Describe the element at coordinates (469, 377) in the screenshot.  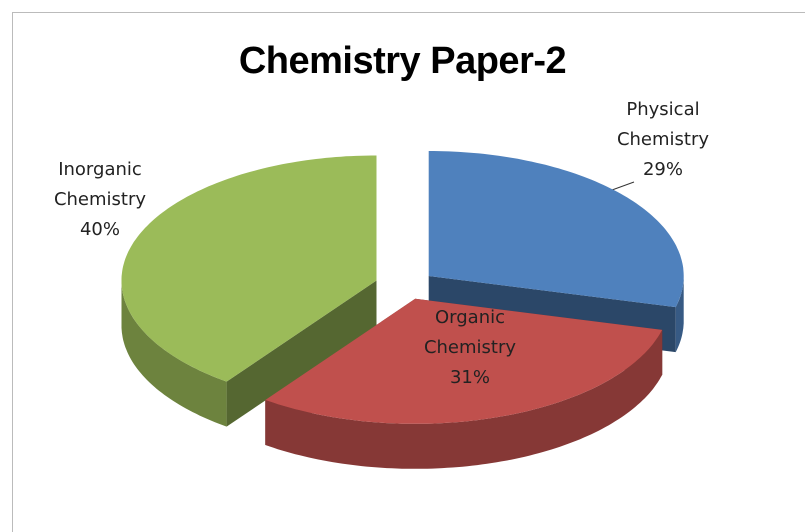
I see `value-label: 31%` at that location.